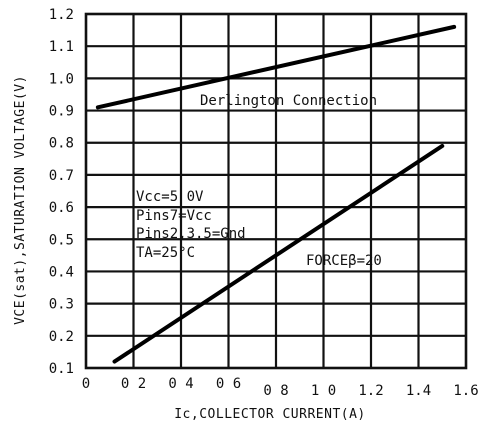  Describe the element at coordinates (20, 200) in the screenshot. I see `y-axis-label: VCE(sat),SATURATION VOLTAGE(V)` at that location.